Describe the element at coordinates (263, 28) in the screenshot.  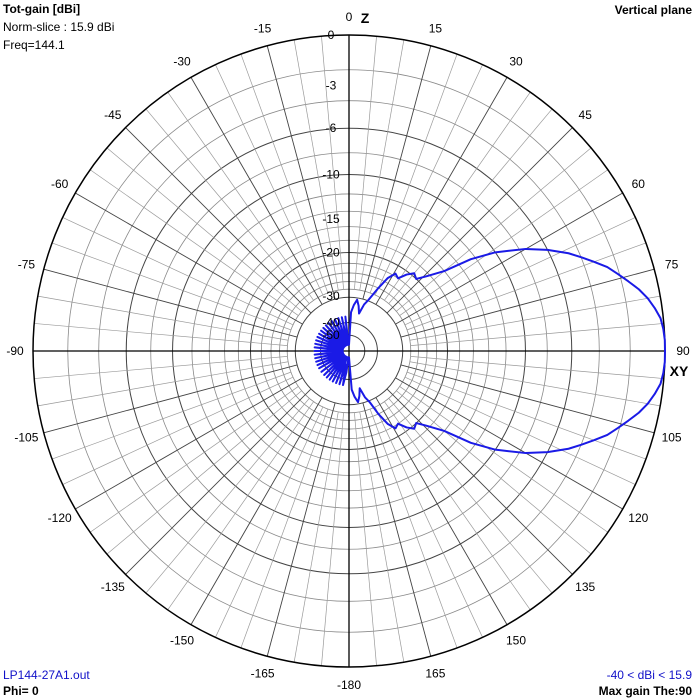
I see `angle-tick-label: -15` at that location.